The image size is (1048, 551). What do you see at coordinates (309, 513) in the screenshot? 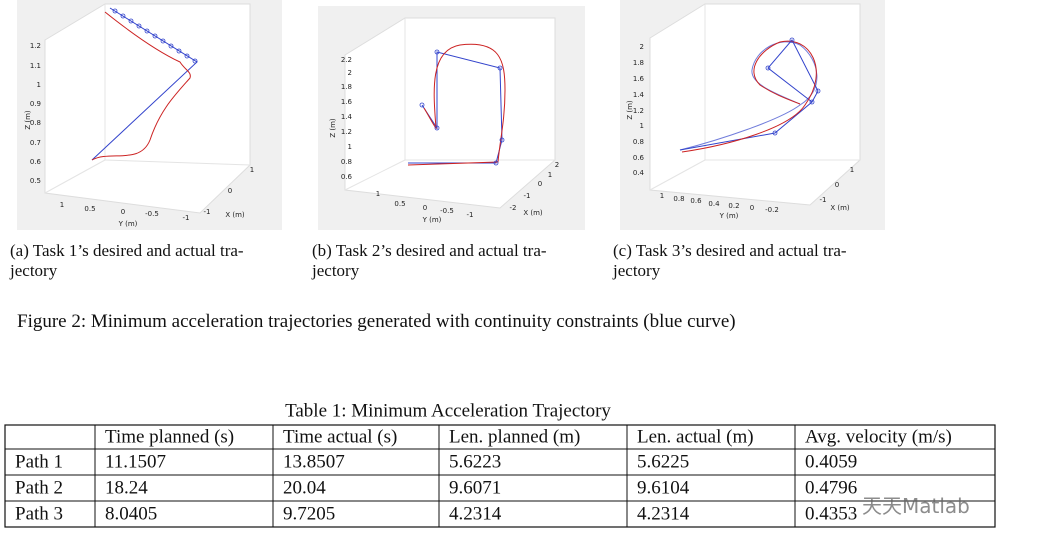
I see `table-cell: 9.7205` at bounding box center [309, 513].